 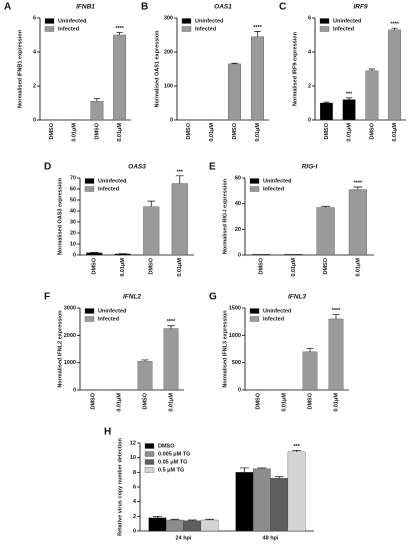 I want to click on y-tick-label: 12, so click(x=133, y=443).